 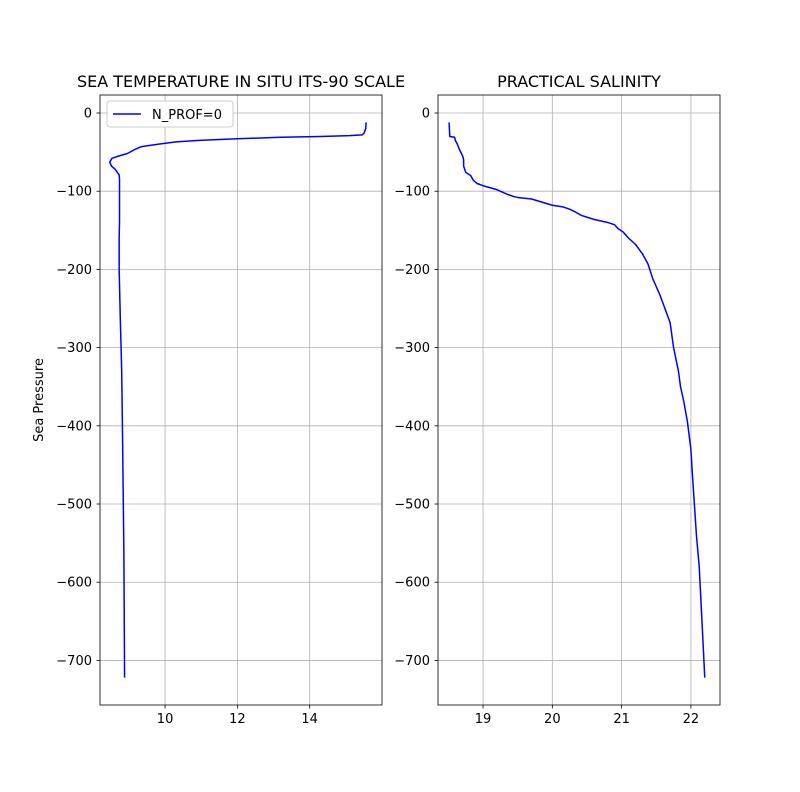 I want to click on salinity-x-tick-label: 19, so click(x=483, y=719).